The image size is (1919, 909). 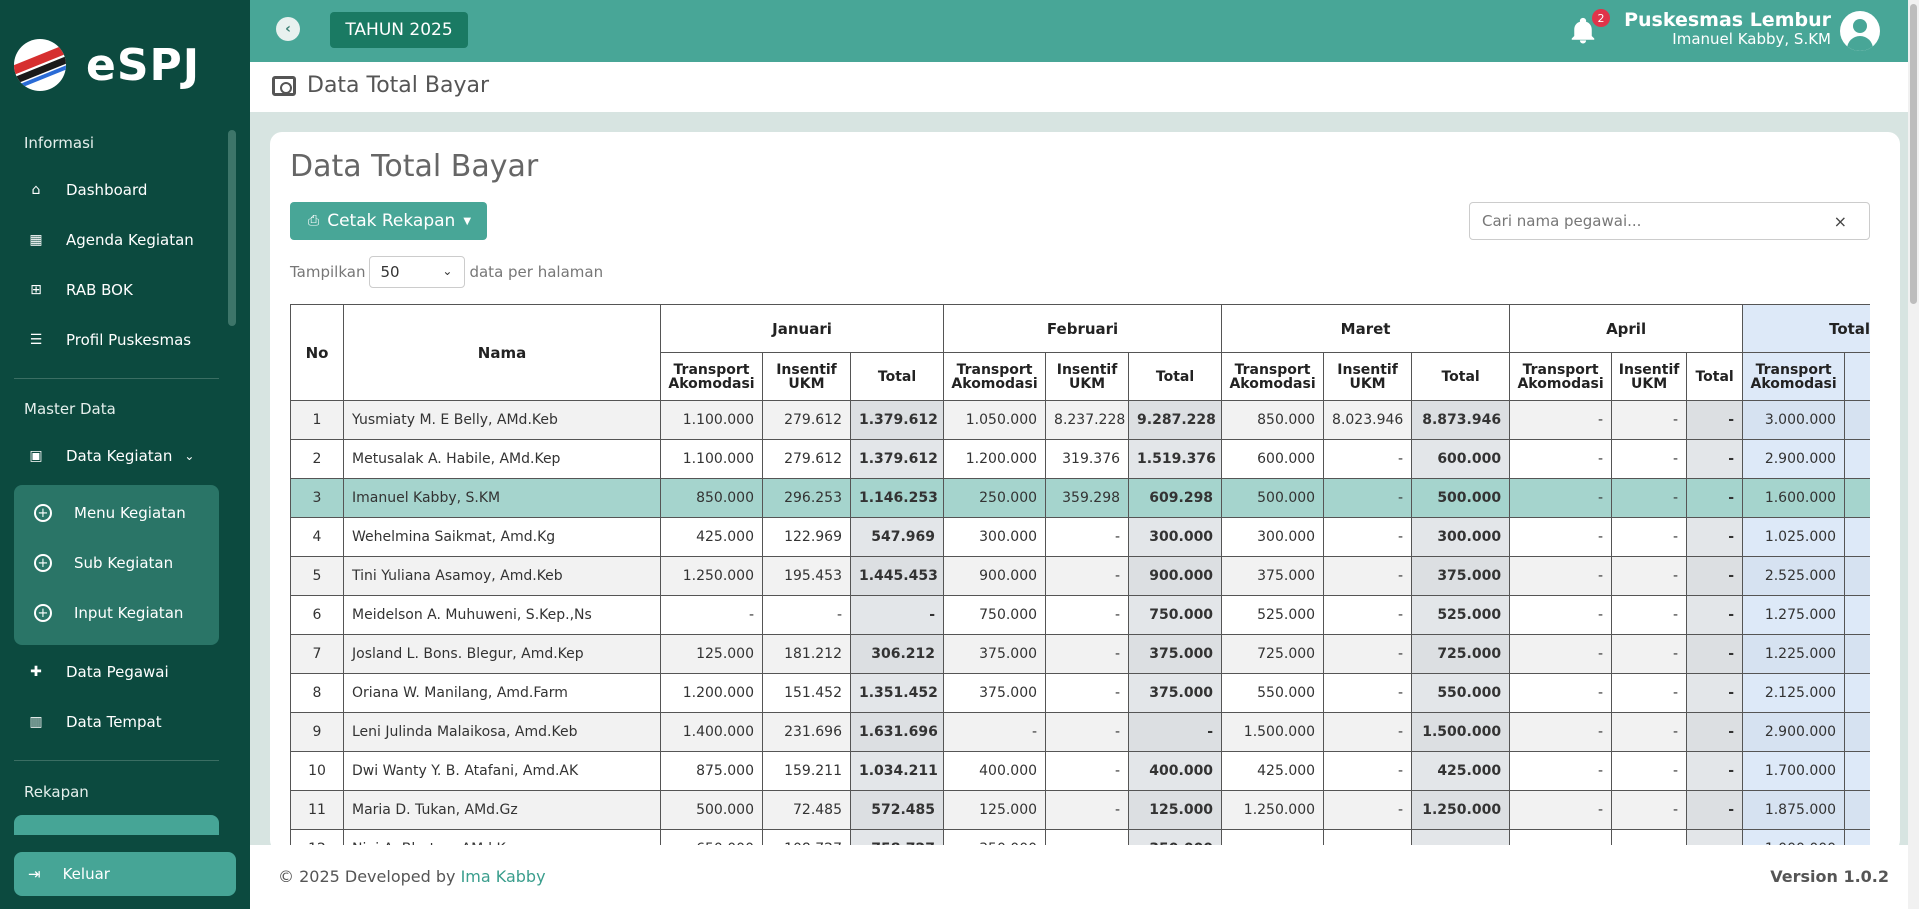 What do you see at coordinates (897, 537) in the screenshot?
I see `cell-month-total: 547.969` at bounding box center [897, 537].